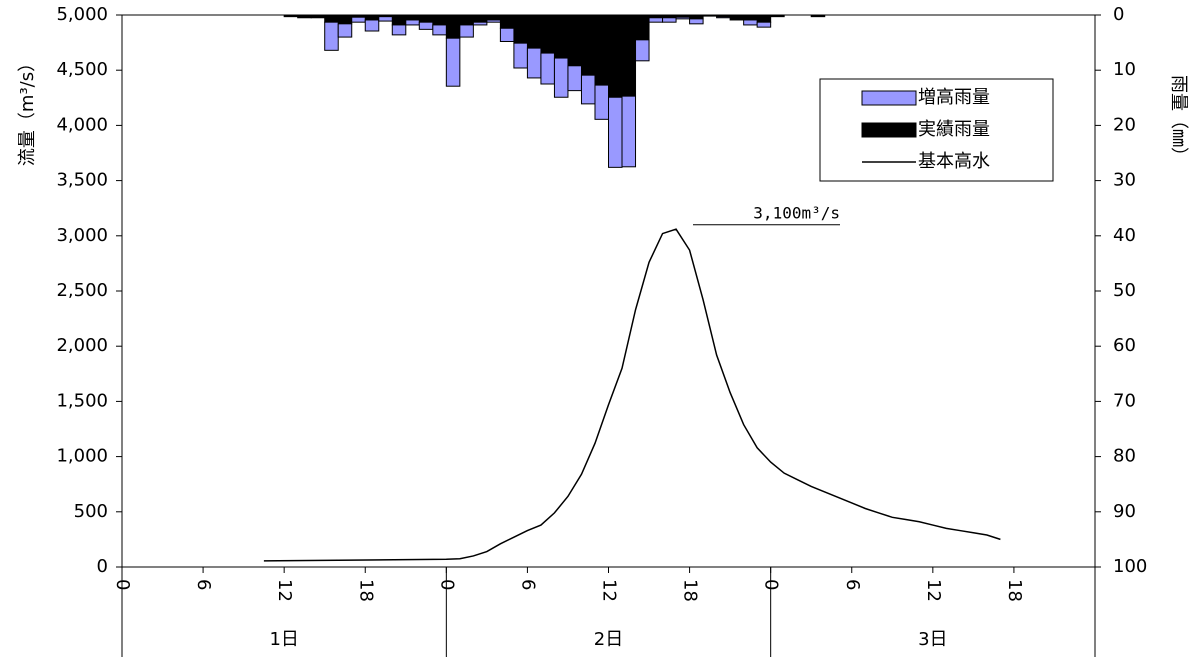 Image resolution: width=1201 pixels, height=661 pixels. I want to click on y2-tick-label: 50, so click(1124, 290).